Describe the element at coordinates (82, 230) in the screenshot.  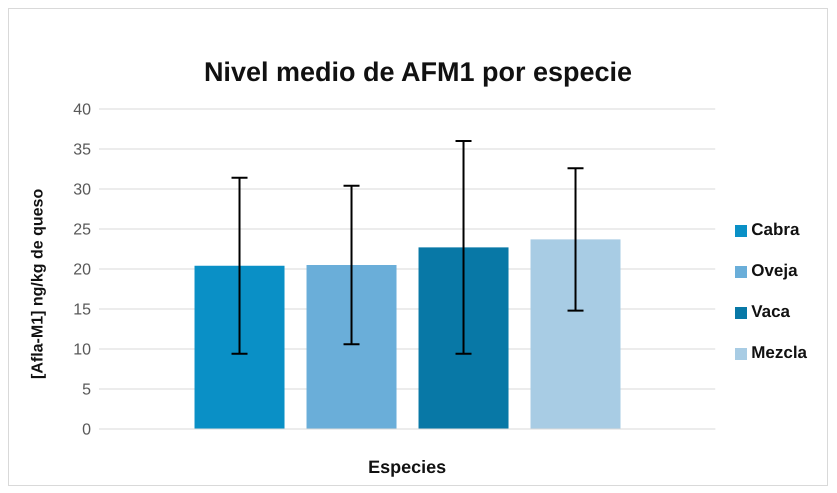
I see `y-tick-label: 25` at that location.